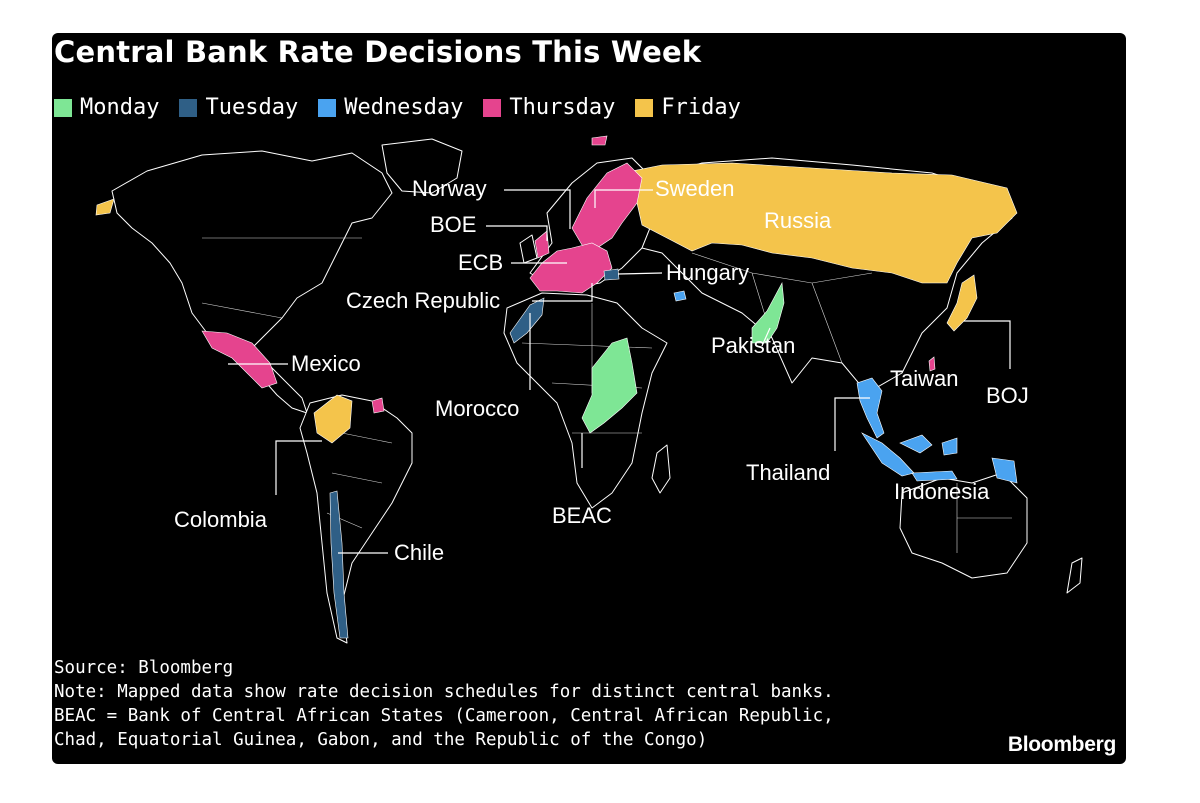  What do you see at coordinates (453, 224) in the screenshot?
I see `callout-boe: BOE` at bounding box center [453, 224].